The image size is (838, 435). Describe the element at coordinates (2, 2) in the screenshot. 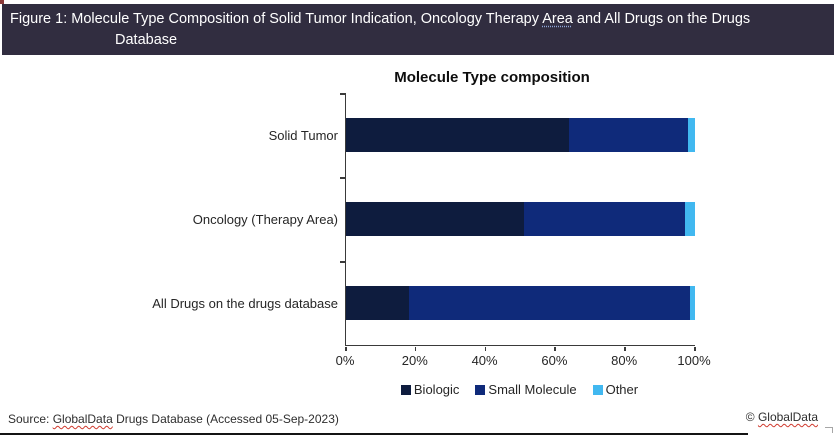

I see `table-anchor-mark` at that location.